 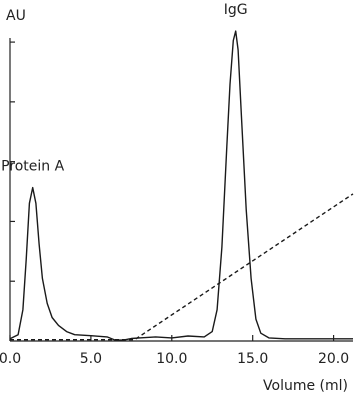 I want to click on x-tick-label-3: 15.0, so click(x=252, y=359).